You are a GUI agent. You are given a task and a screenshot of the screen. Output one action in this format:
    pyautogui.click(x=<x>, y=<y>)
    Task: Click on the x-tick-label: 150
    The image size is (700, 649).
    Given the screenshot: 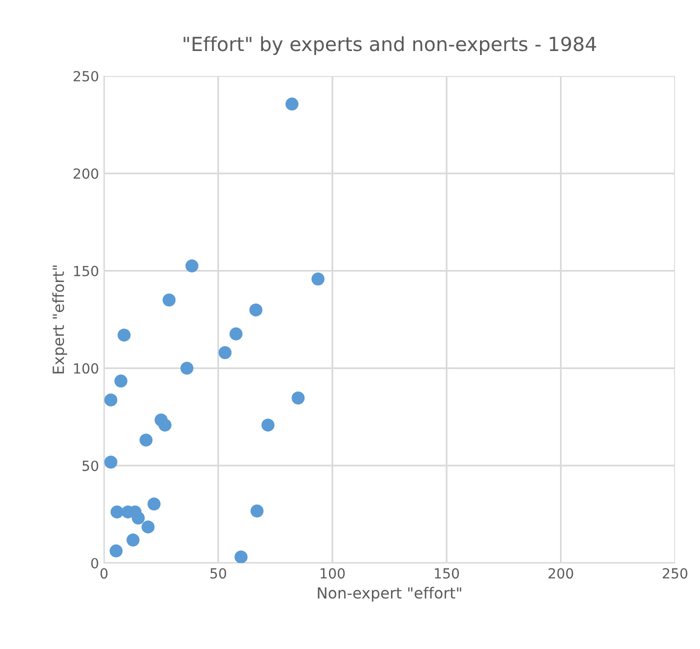 What is the action you would take?
    pyautogui.click(x=446, y=573)
    